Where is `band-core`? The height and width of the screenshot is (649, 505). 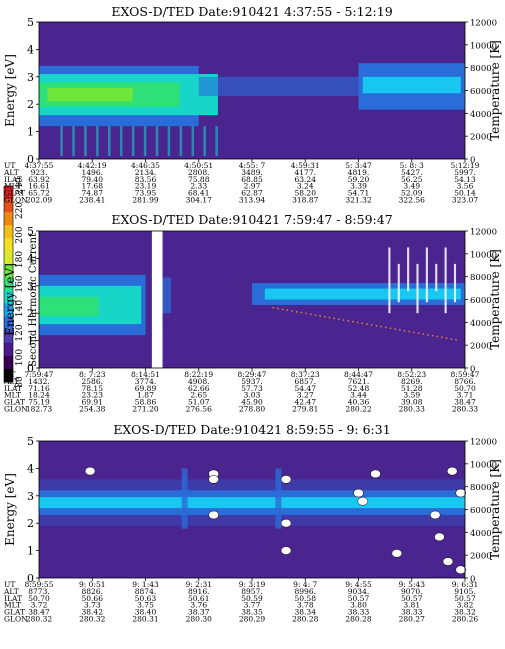
band-core is located at coordinates (252, 503).